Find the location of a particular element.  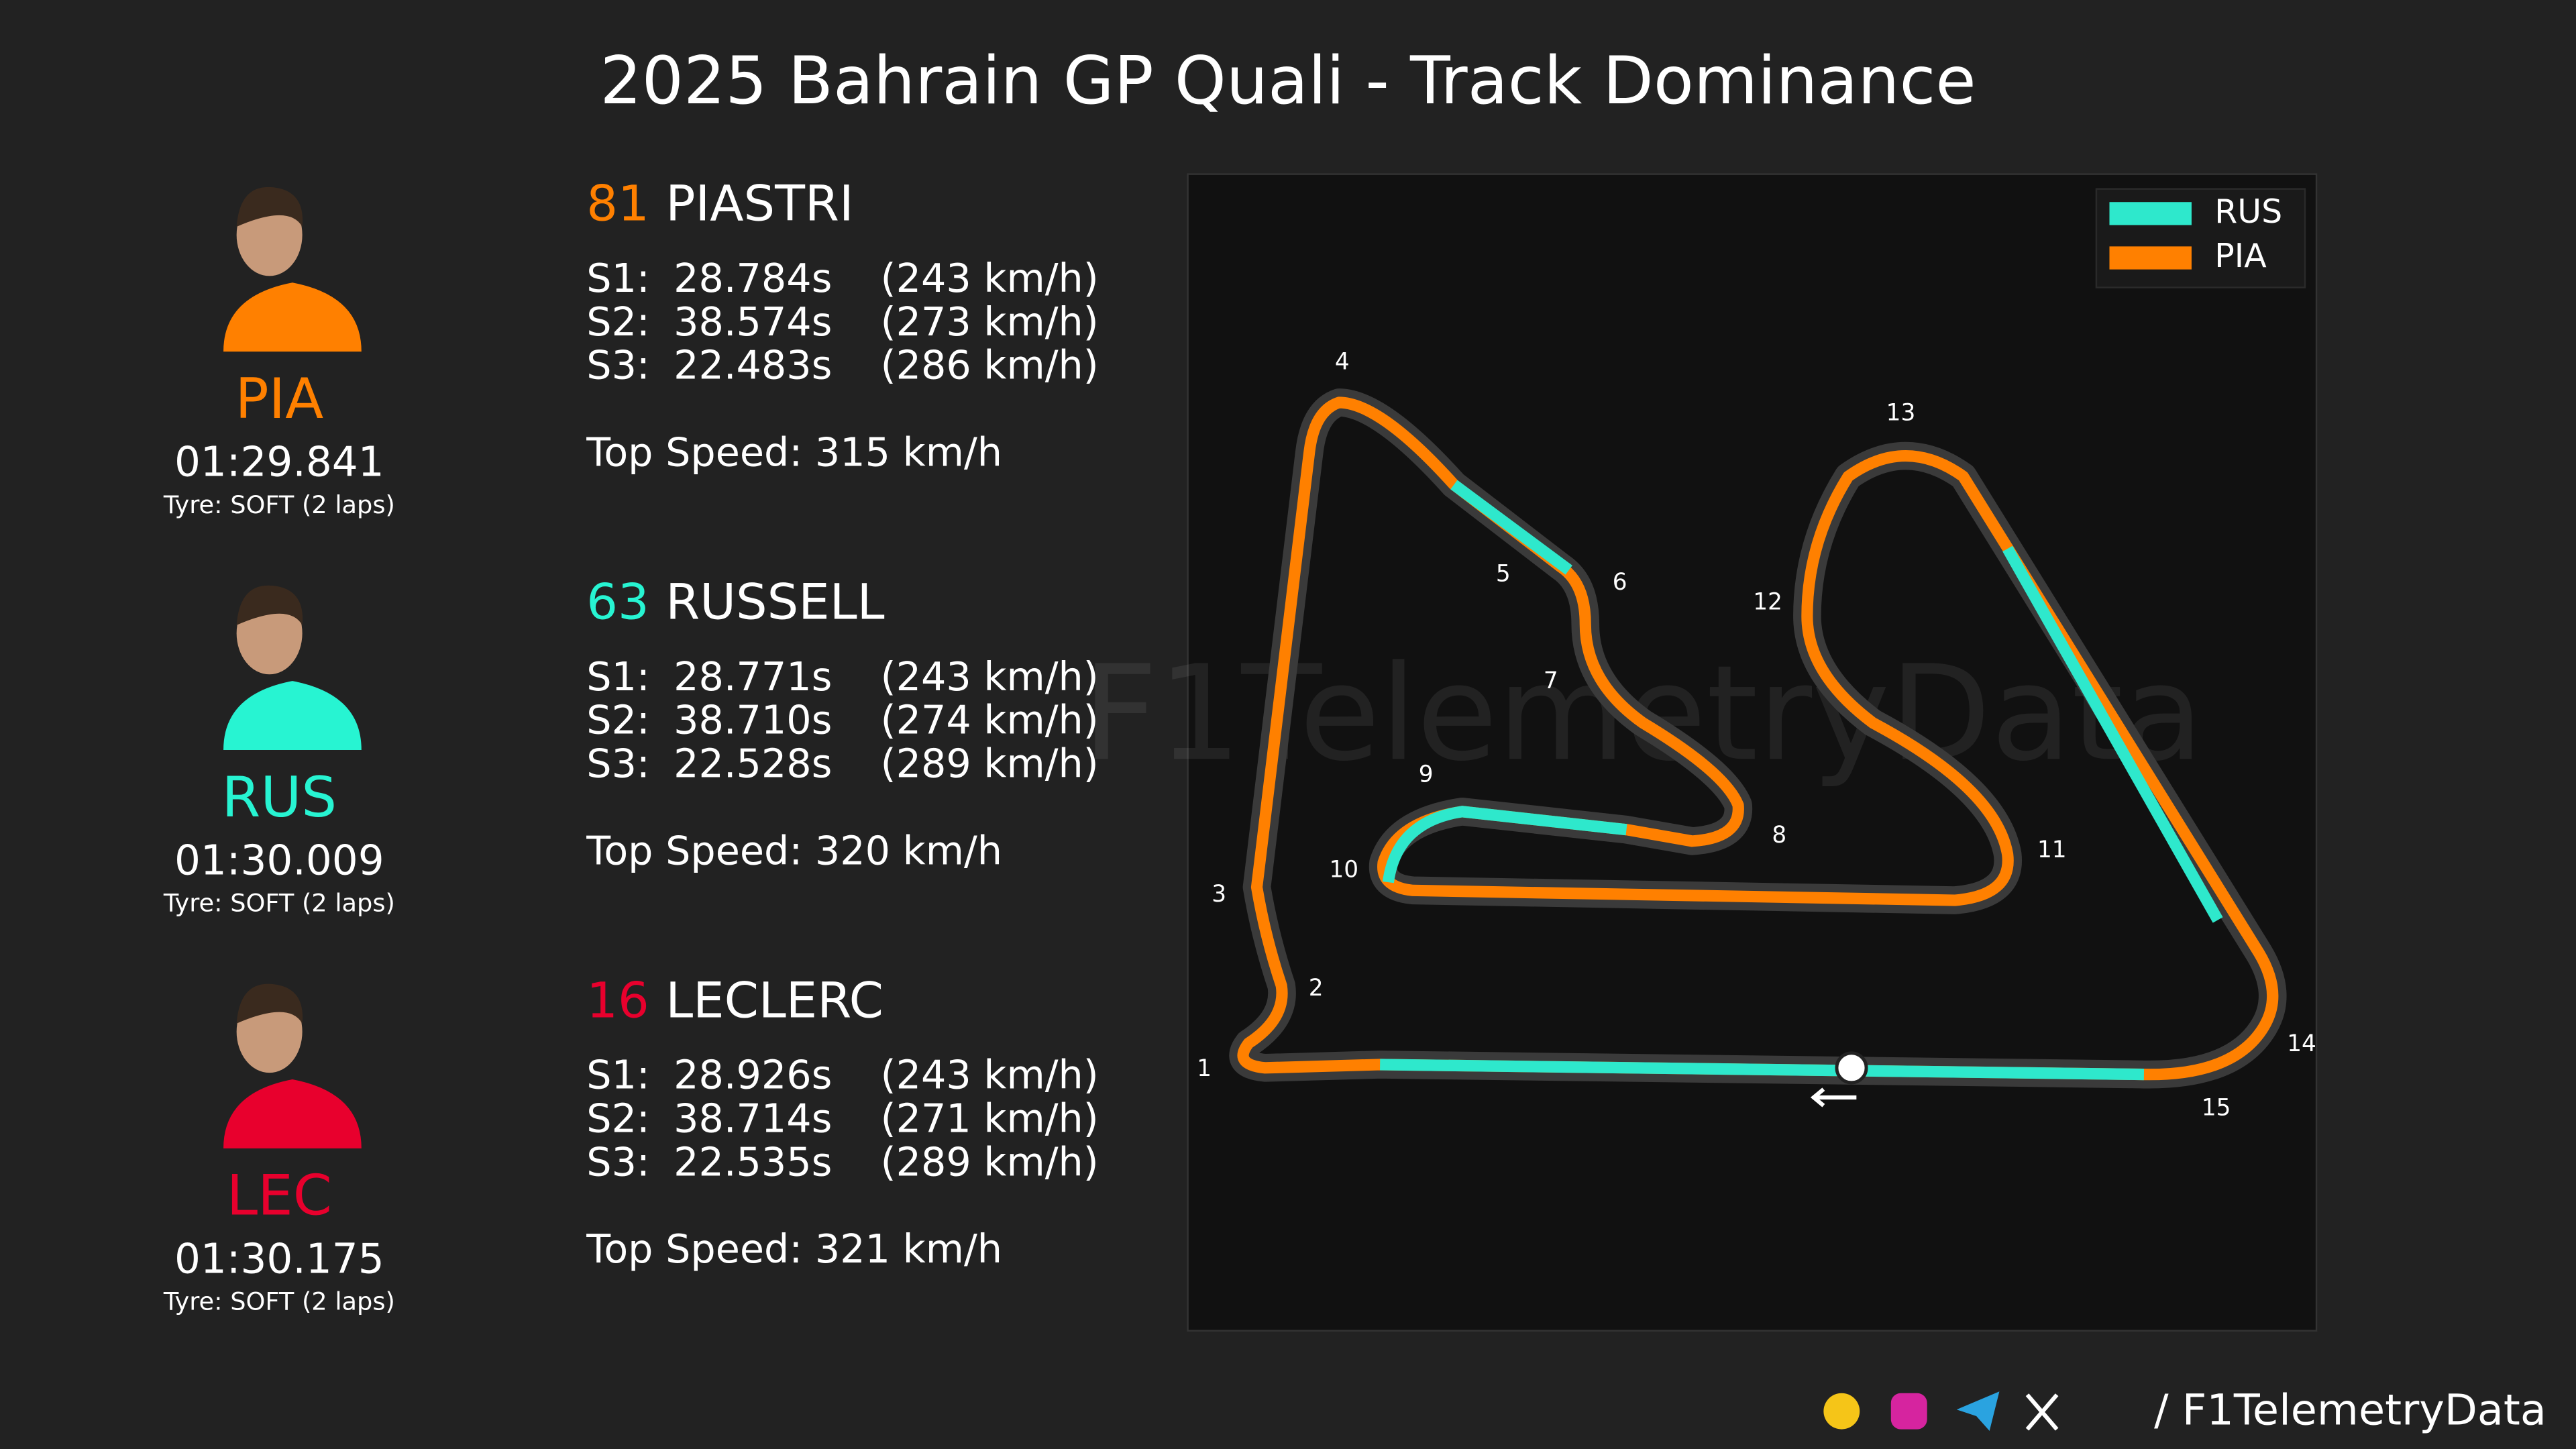

corner-label: 10 is located at coordinates (1343, 869).